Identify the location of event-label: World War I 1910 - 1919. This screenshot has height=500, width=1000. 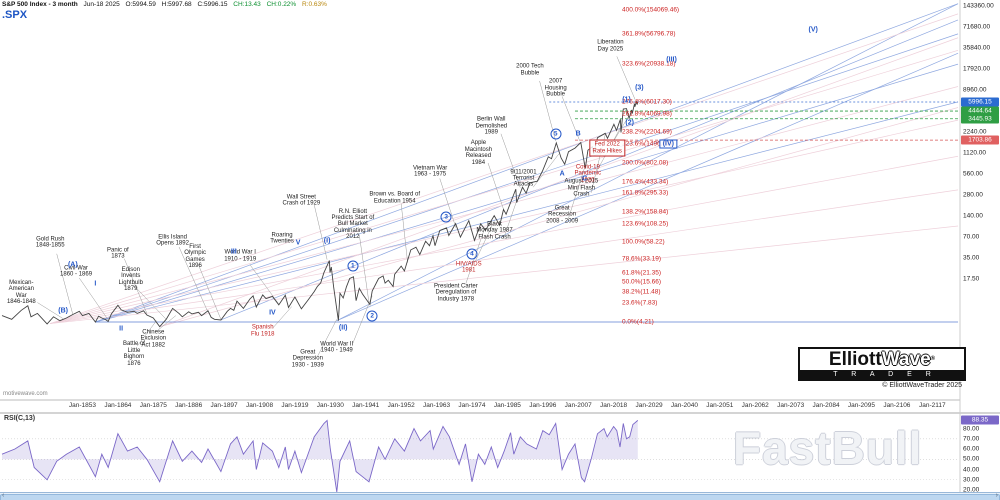
(240, 256).